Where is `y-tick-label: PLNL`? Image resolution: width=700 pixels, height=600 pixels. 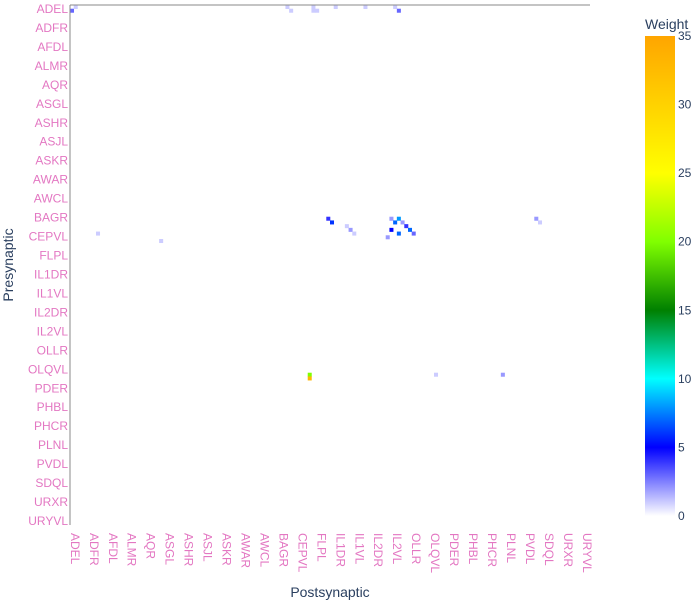 y-tick-label: PLNL is located at coordinates (53, 445).